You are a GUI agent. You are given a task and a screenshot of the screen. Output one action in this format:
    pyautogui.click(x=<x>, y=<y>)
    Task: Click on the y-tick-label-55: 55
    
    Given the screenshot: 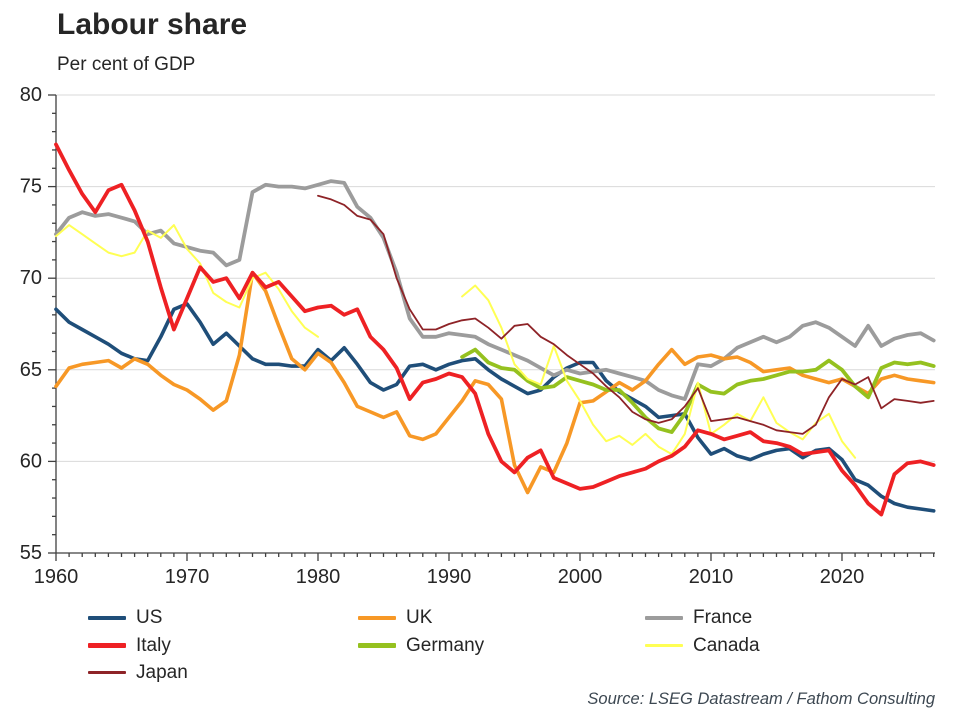 What is the action you would take?
    pyautogui.click(x=31, y=553)
    